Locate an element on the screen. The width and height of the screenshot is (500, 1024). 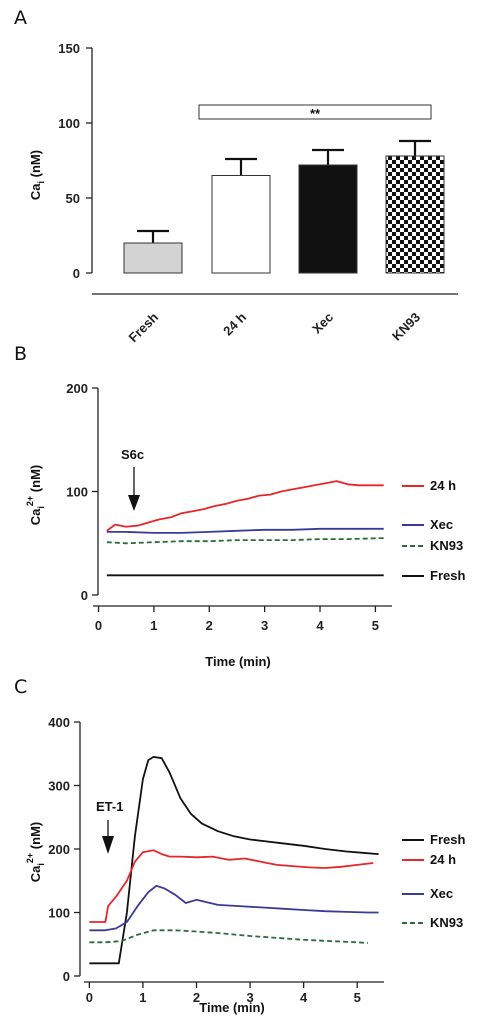
panel-c-legend: Fresh 24 h Xec KN93 is located at coordinates (433, 881).